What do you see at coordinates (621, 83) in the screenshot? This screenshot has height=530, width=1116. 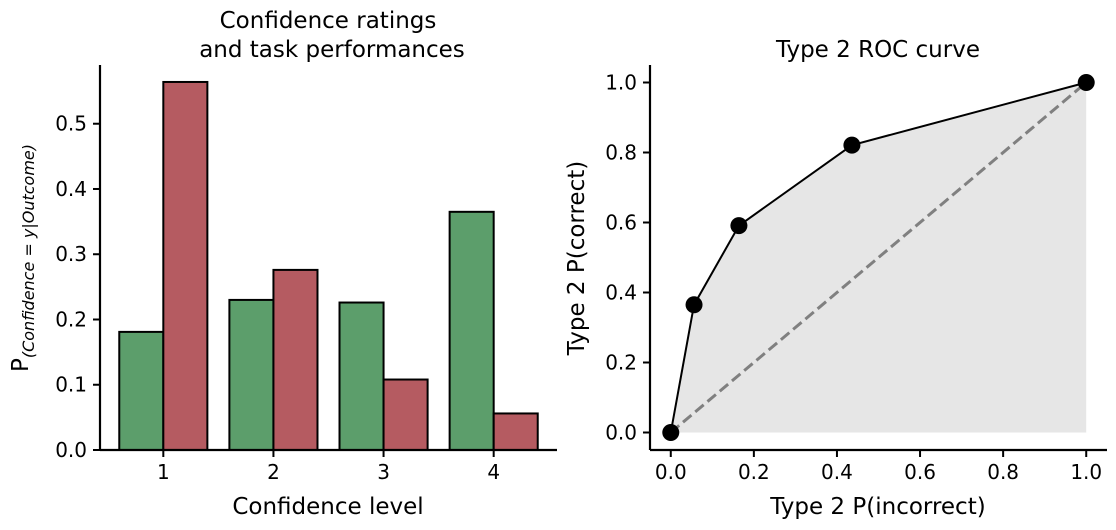 I see `roc-y-tick-label: 1.0` at bounding box center [621, 83].